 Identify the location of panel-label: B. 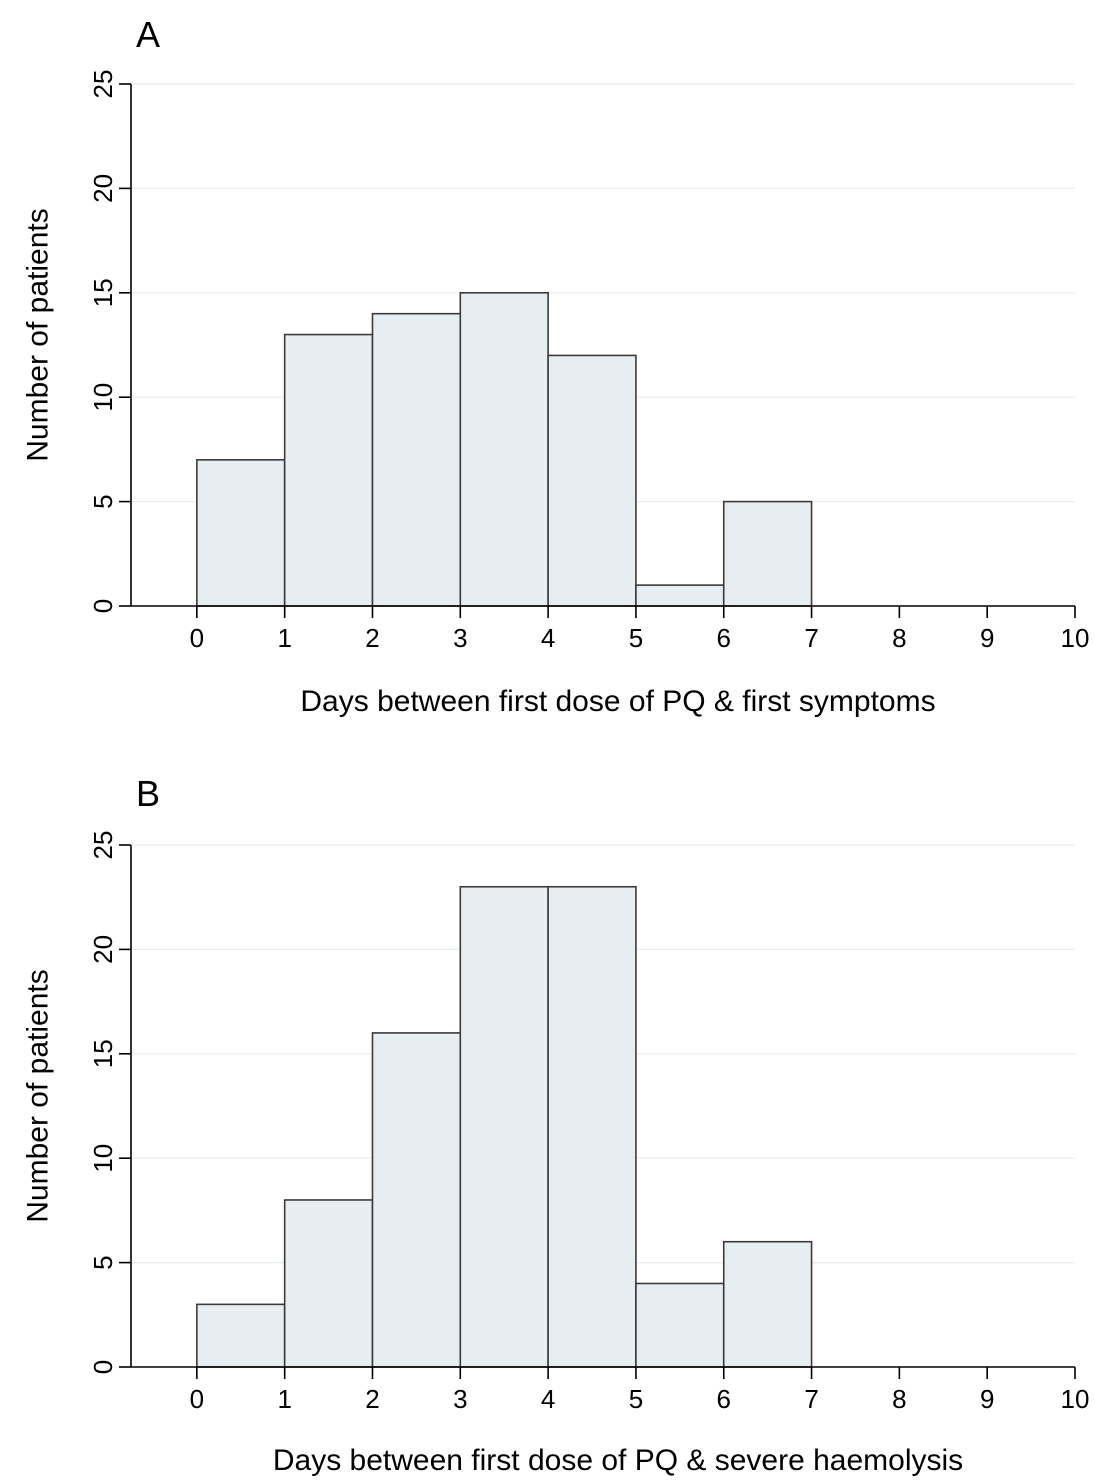
(148, 793).